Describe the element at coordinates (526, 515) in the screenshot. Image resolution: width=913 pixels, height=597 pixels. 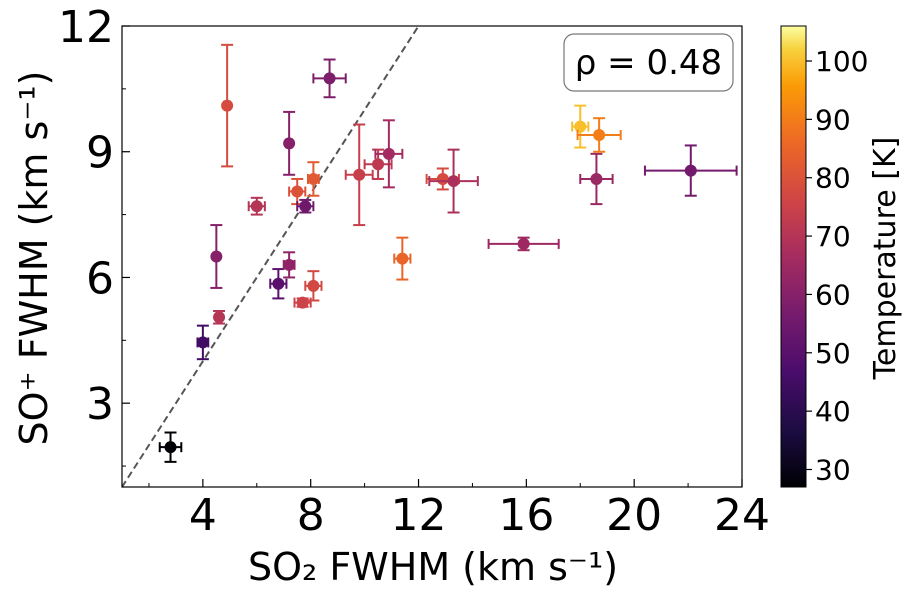
I see `x-tick-label: 16` at that location.